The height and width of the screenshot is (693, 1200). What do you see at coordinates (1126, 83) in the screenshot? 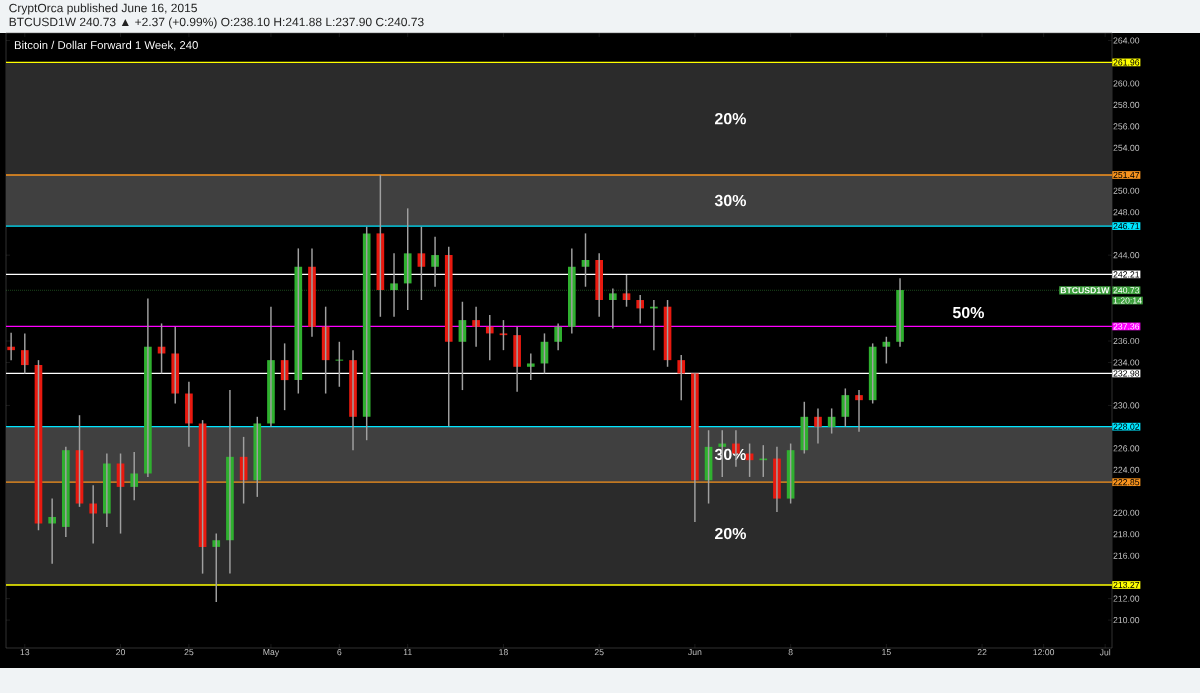
I see `y-tick-label: 260.00` at bounding box center [1126, 83].